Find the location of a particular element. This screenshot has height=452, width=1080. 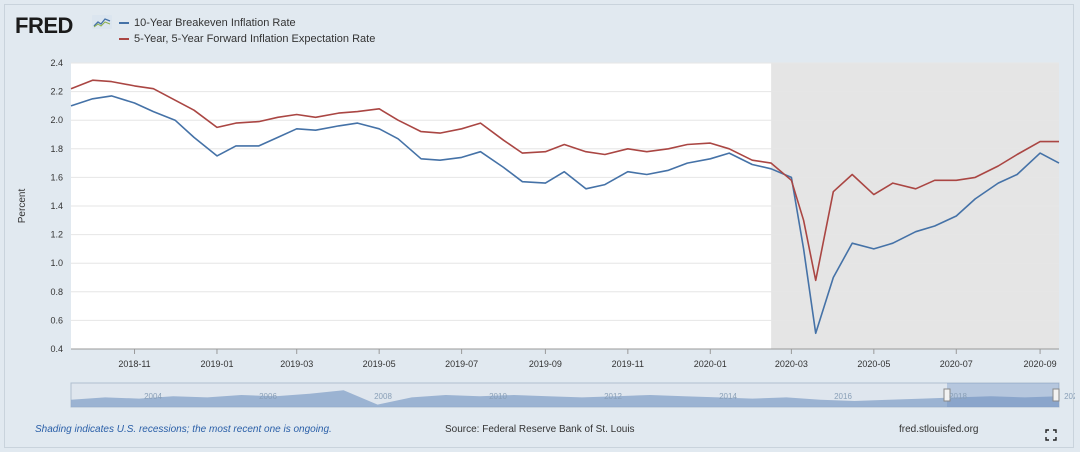

navigator-label: 2010 is located at coordinates (498, 396).